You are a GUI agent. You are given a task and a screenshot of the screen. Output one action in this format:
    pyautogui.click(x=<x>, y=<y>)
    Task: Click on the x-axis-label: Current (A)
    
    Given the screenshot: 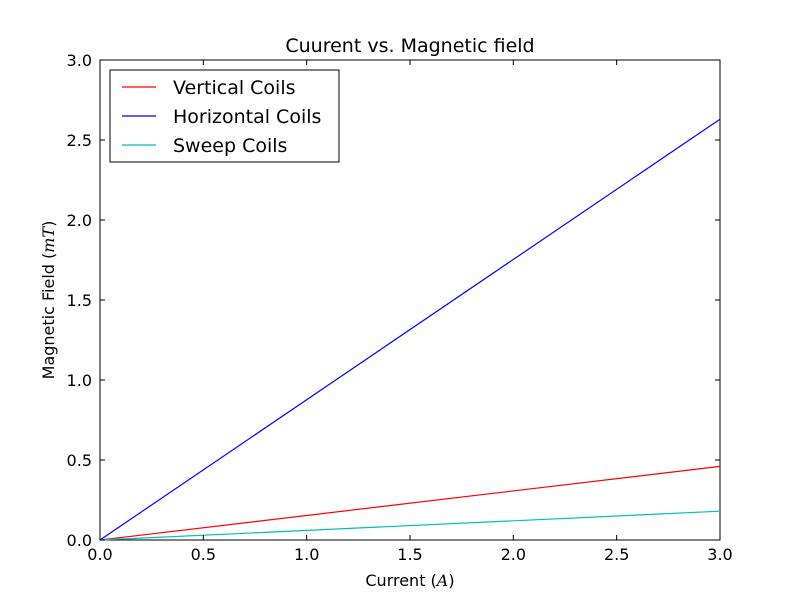 What is the action you would take?
    pyautogui.click(x=409, y=580)
    